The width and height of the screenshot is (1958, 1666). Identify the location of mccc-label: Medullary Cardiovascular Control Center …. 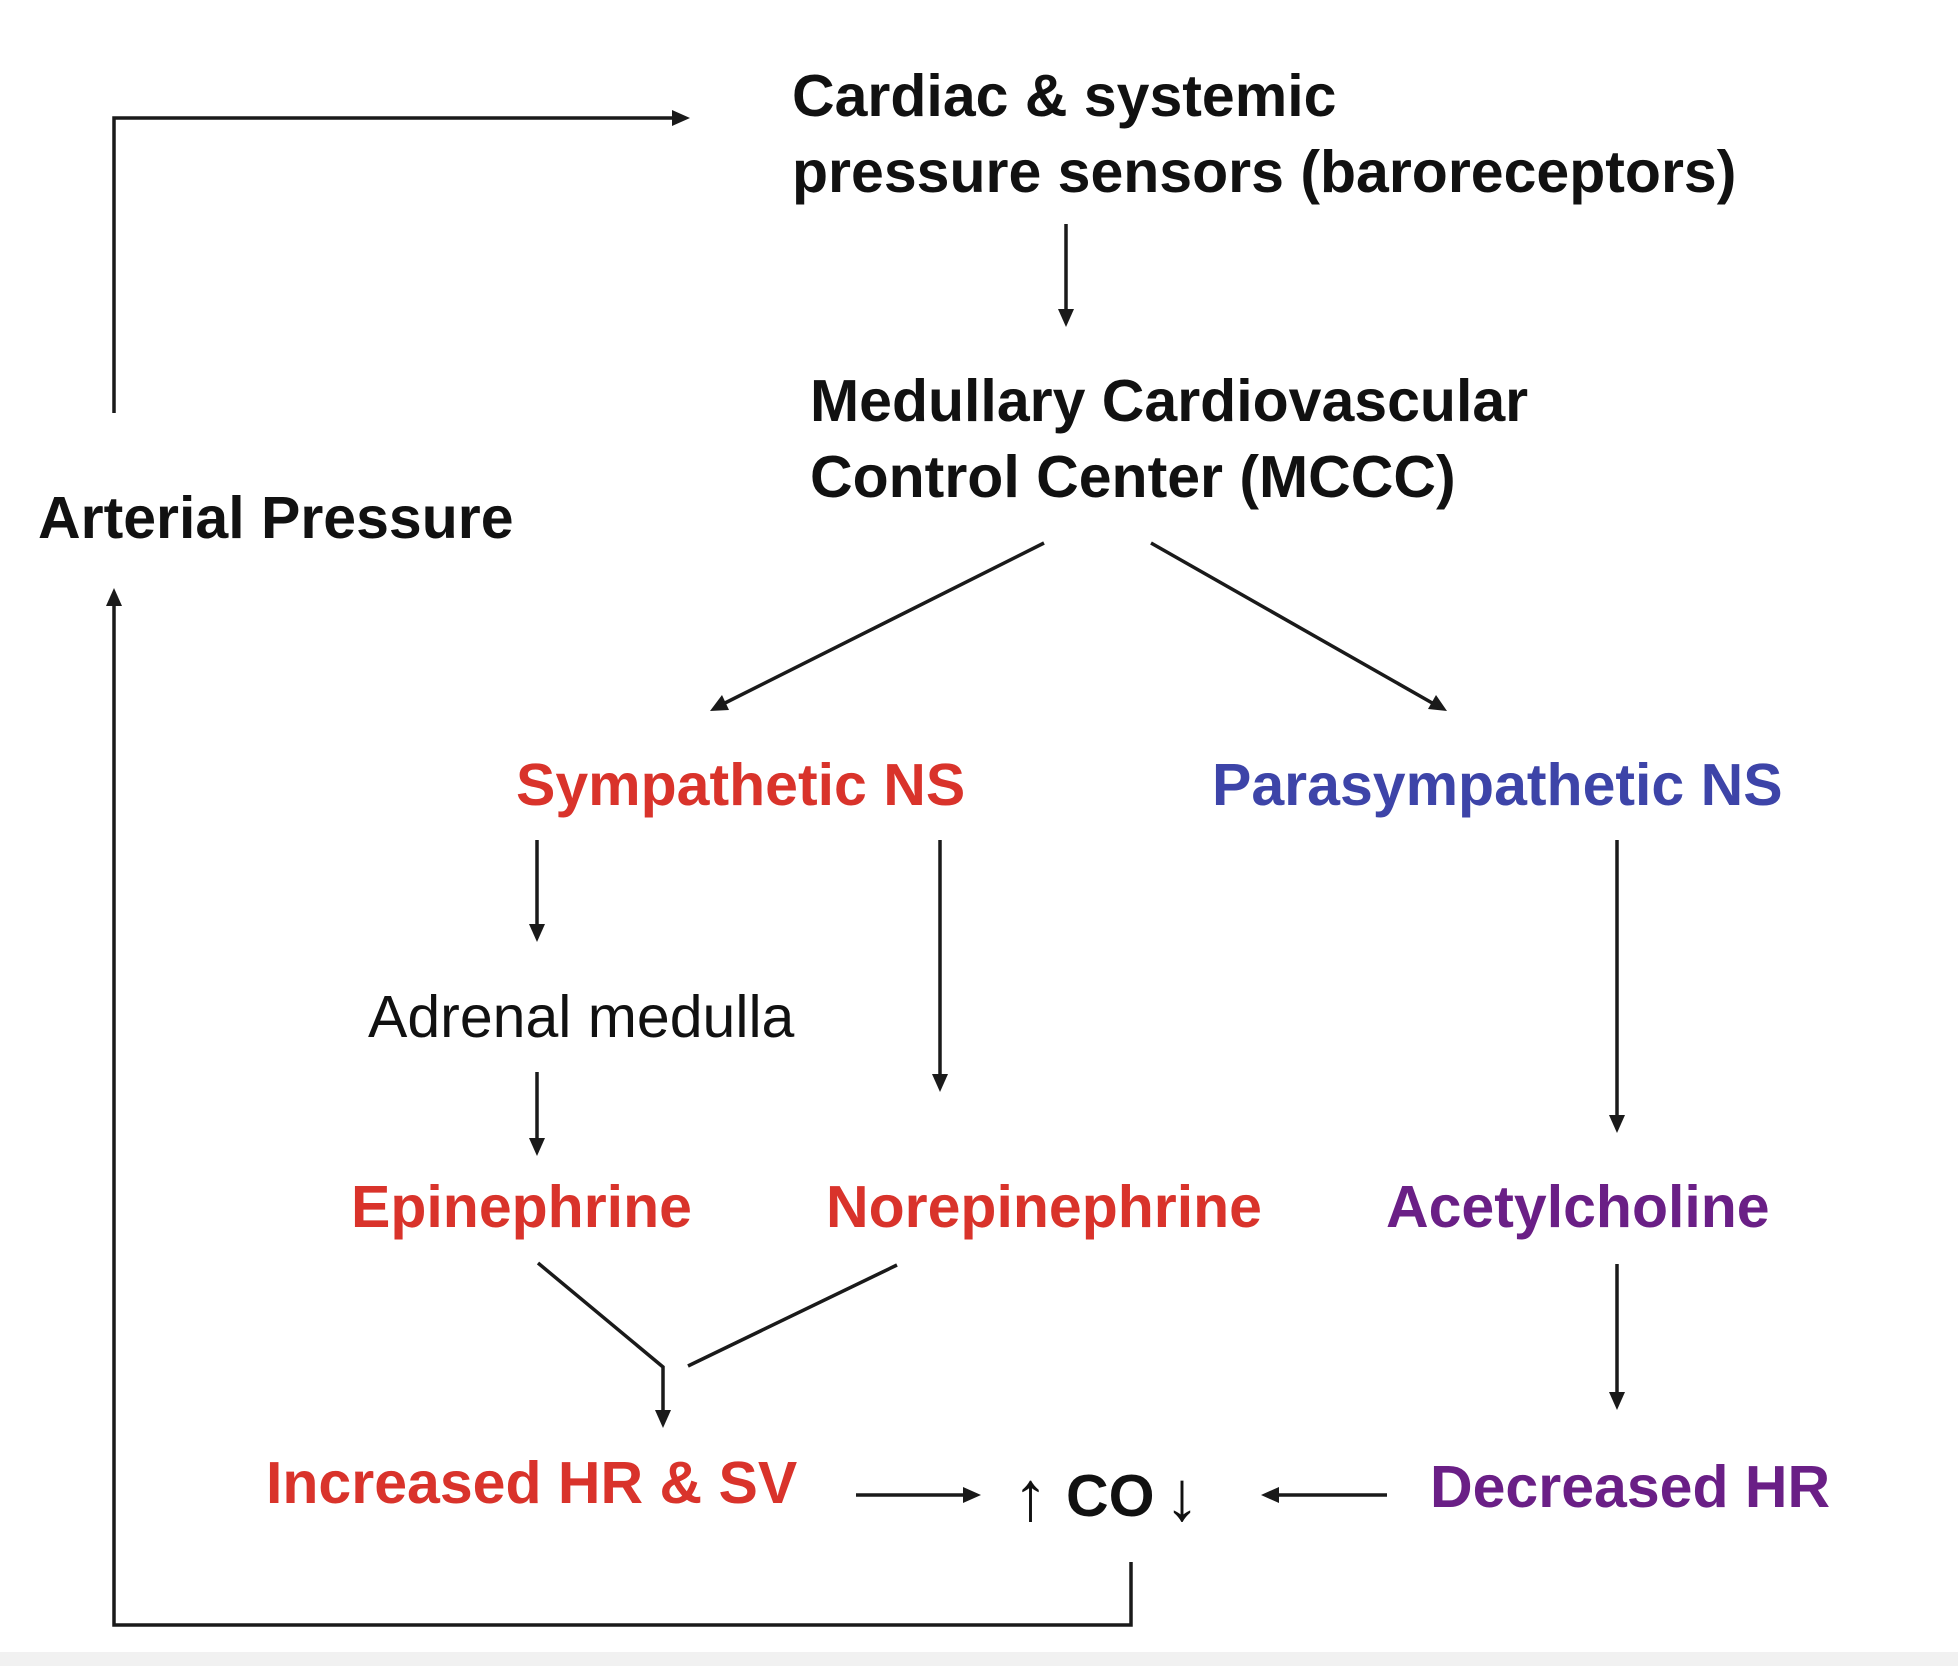
(1169, 439).